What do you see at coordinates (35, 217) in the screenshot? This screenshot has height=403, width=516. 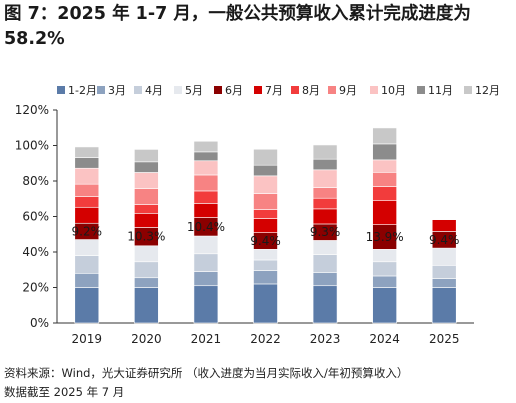 I see `y-tick-label: 60%` at bounding box center [35, 217].